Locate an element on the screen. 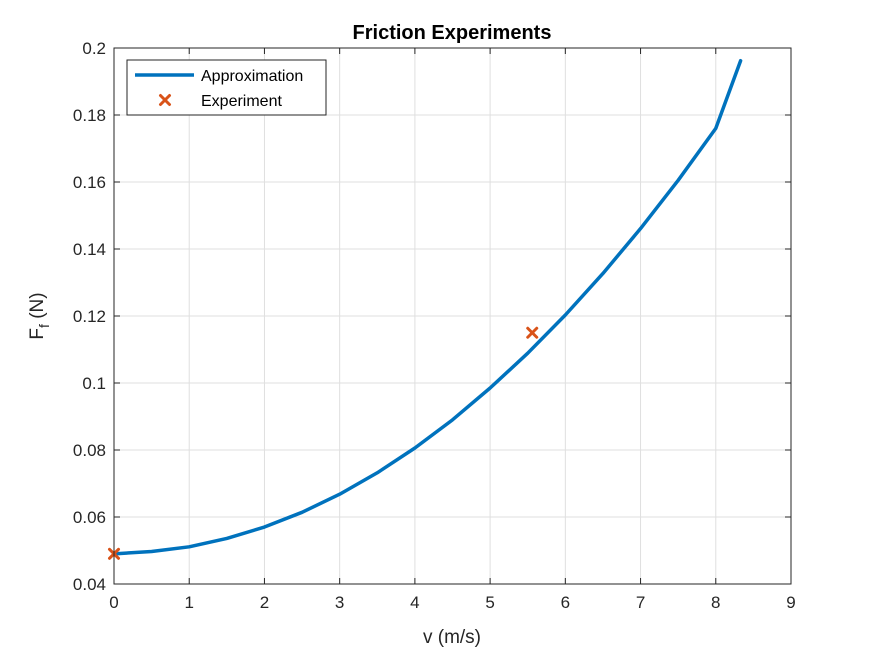 The height and width of the screenshot is (656, 875). y-tick-label: 0.14 is located at coordinates (89, 249).